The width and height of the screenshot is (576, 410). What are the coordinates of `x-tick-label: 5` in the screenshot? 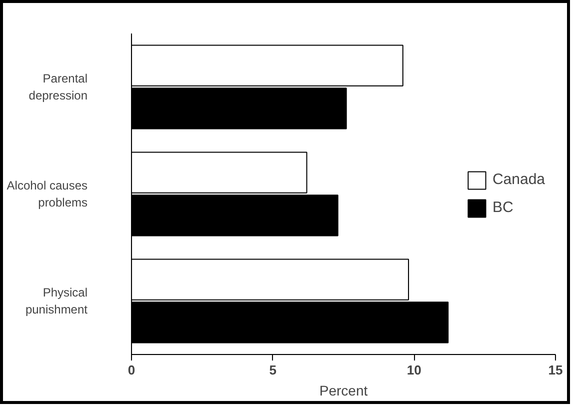 It's located at (272, 370).